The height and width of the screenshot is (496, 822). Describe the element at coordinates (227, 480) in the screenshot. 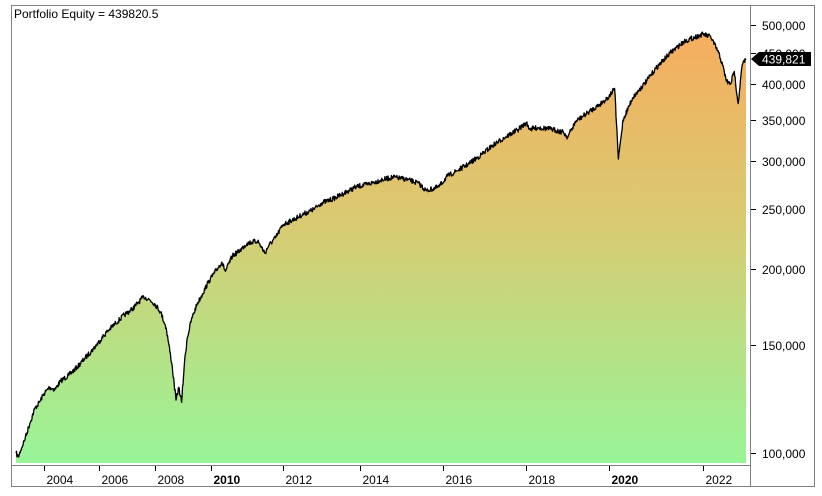

I see `x-tick-label: 2010` at that location.